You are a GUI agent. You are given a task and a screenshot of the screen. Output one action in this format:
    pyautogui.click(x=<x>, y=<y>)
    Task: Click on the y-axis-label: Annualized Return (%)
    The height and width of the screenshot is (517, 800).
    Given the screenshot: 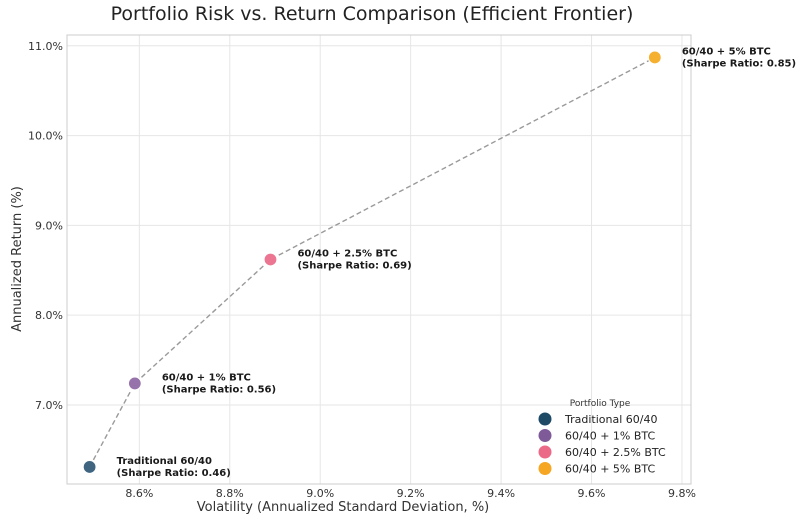 What is the action you would take?
    pyautogui.click(x=17, y=259)
    